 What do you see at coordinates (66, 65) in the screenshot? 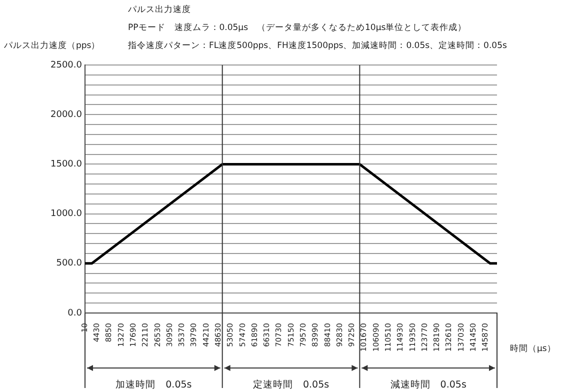
I see `y-tick-label: 2500.0` at bounding box center [66, 65].